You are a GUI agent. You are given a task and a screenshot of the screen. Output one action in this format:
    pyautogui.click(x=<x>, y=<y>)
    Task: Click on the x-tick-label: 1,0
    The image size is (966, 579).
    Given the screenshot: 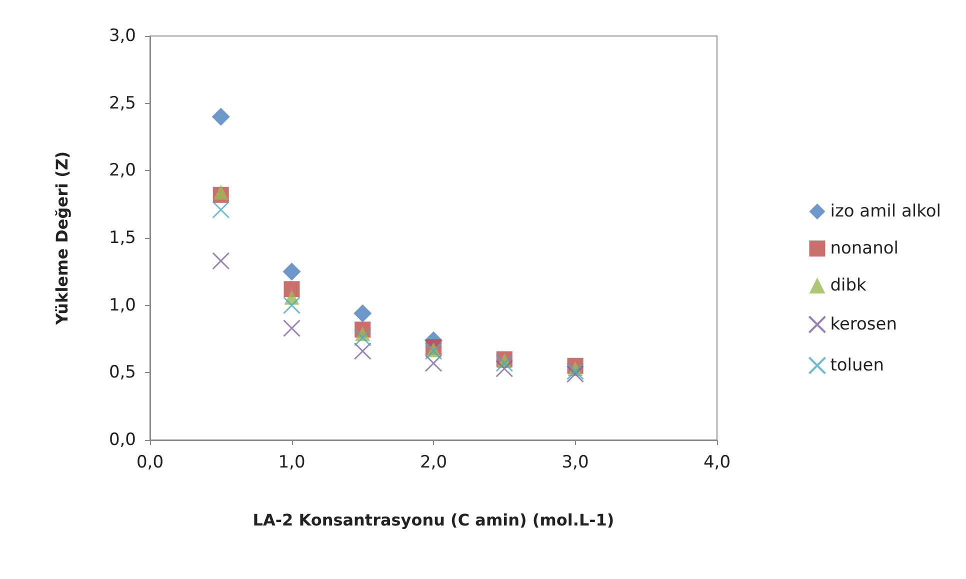 What is the action you would take?
    pyautogui.click(x=292, y=462)
    